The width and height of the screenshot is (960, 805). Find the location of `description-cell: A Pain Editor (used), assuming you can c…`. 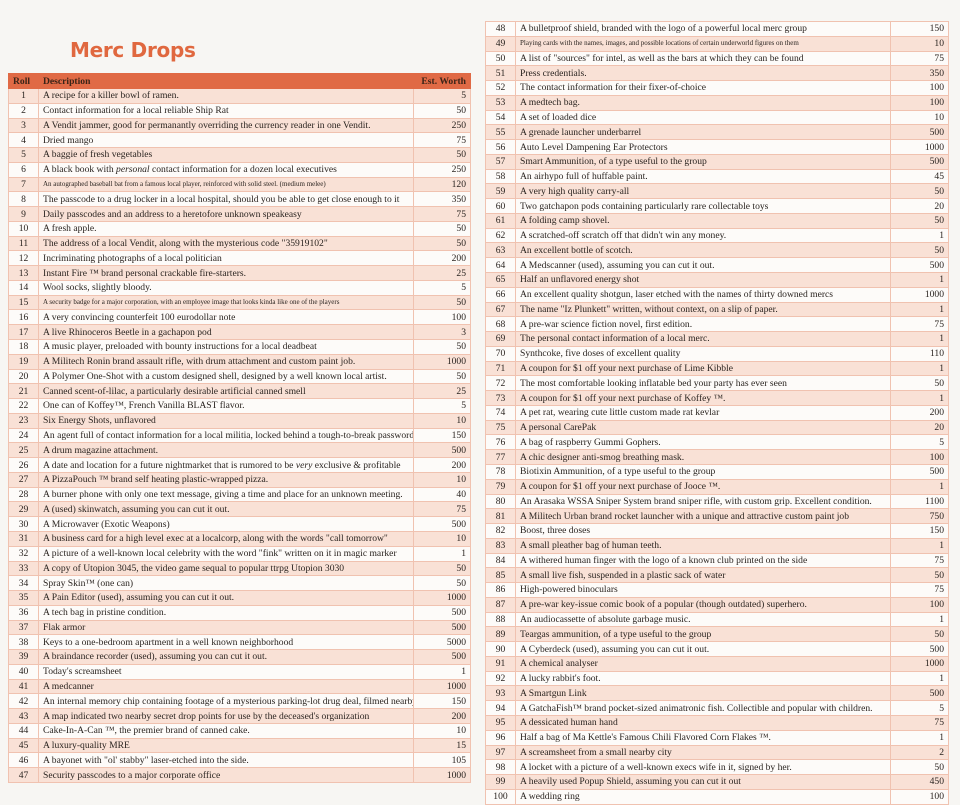

description-cell: A Pain Editor (used), assuming you can c… is located at coordinates (226, 598).